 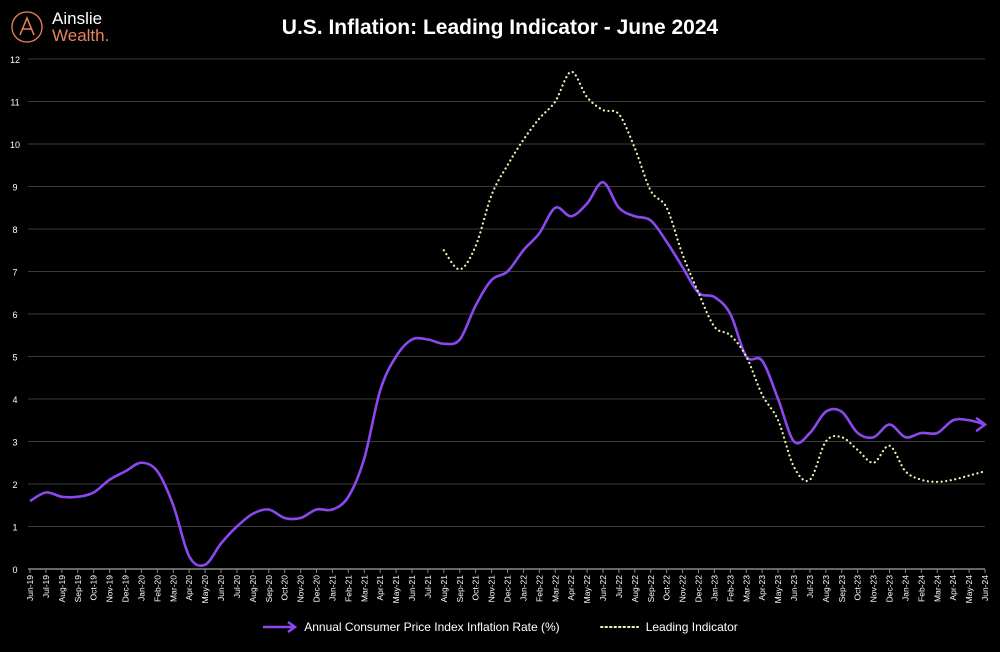 I want to click on x-tick-label: Nov-23, so click(x=874, y=589).